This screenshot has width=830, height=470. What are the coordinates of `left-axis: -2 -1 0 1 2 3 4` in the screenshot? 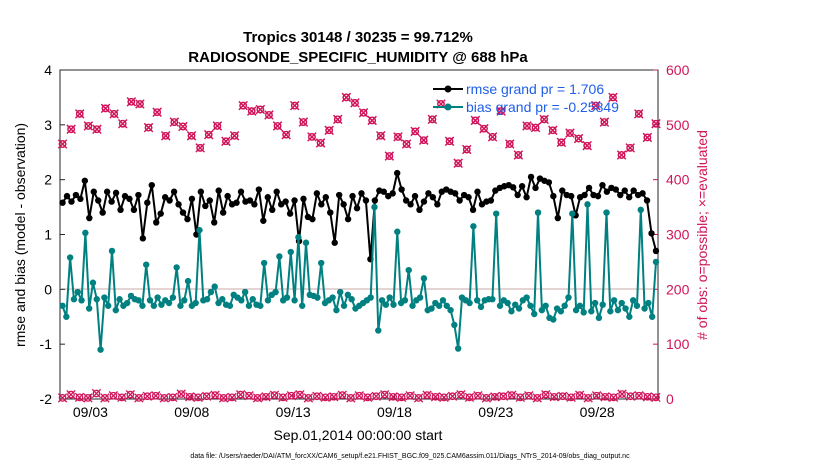 It's located at (52, 234).